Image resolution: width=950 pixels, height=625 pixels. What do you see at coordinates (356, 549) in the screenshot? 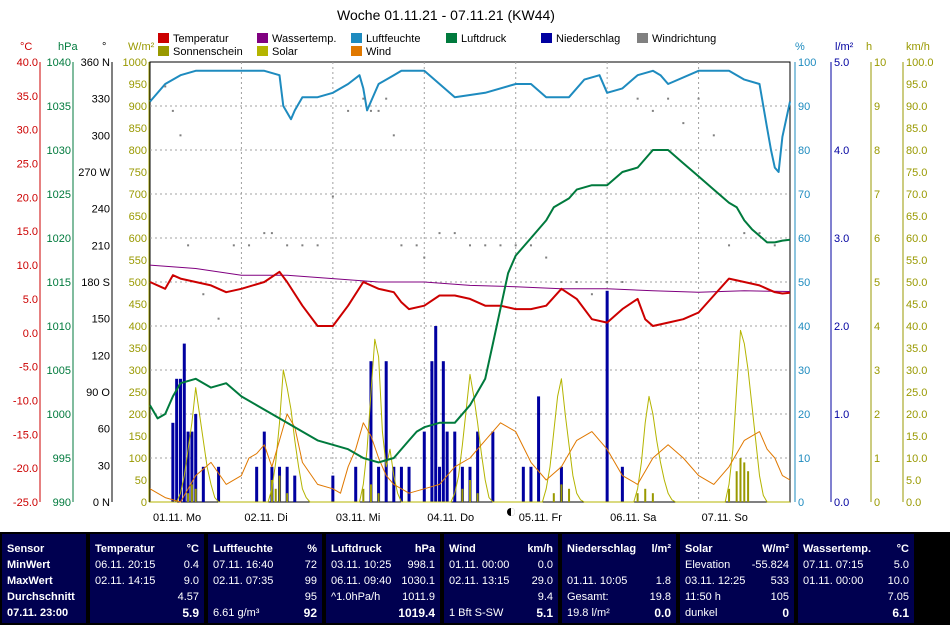
I see `panel-title: Luftdruck` at bounding box center [356, 549].